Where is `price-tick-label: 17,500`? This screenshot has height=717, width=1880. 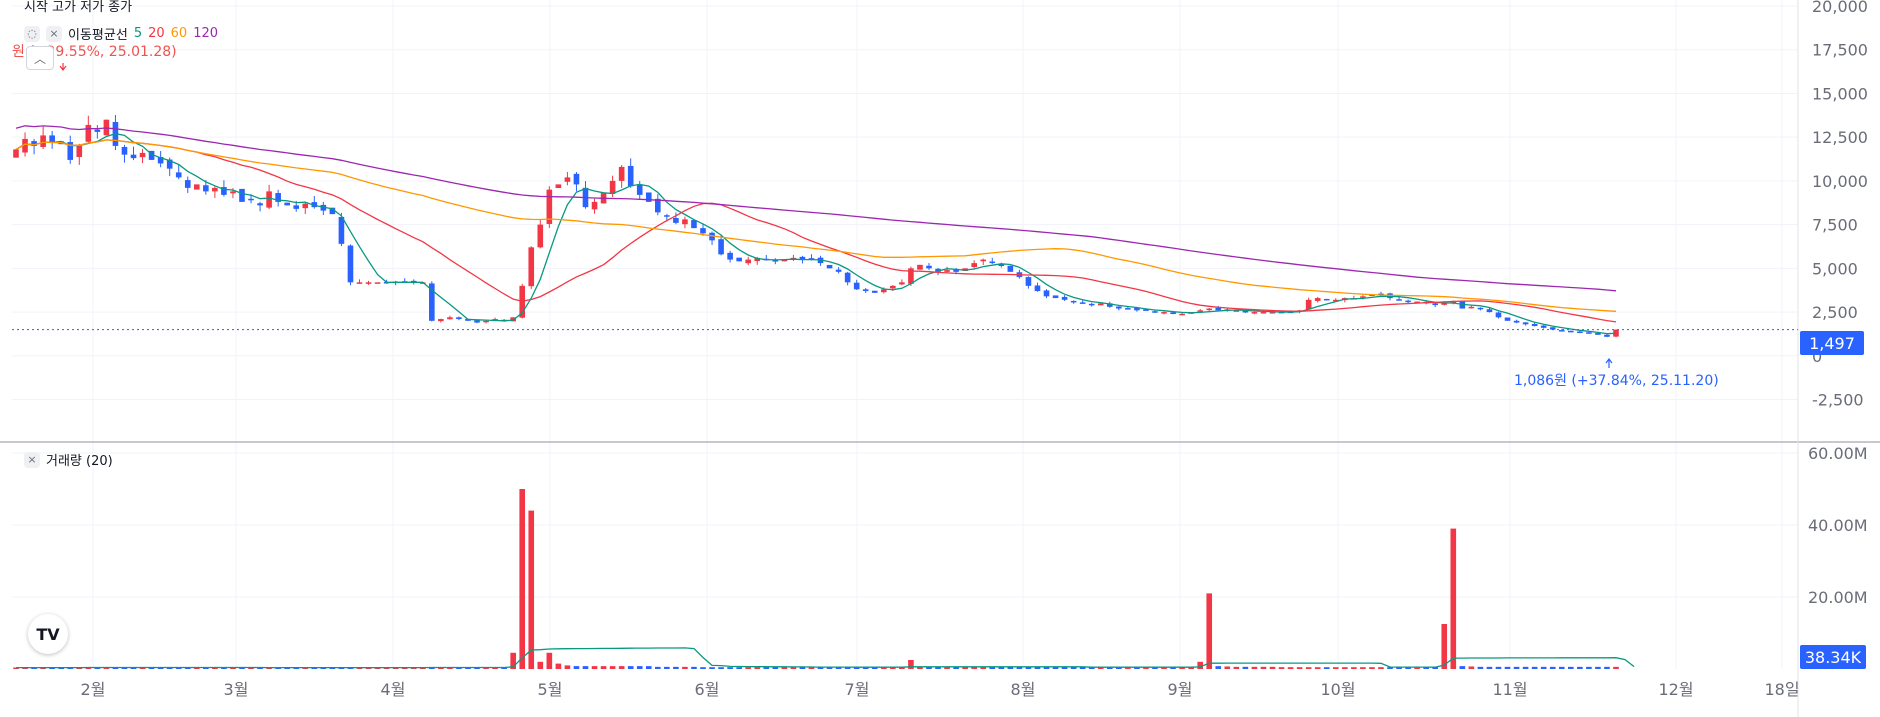 price-tick-label: 17,500 is located at coordinates (1840, 50).